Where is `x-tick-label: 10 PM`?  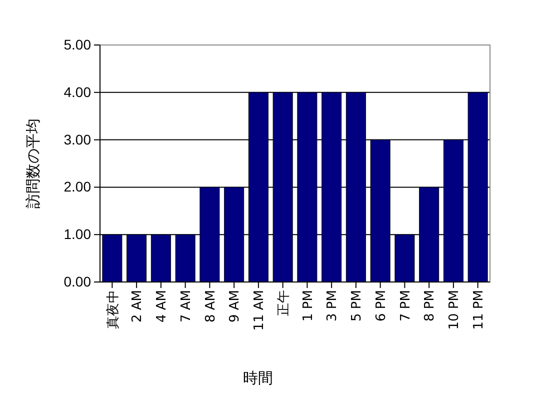
x-tick-label: 10 PM is located at coordinates (454, 310).